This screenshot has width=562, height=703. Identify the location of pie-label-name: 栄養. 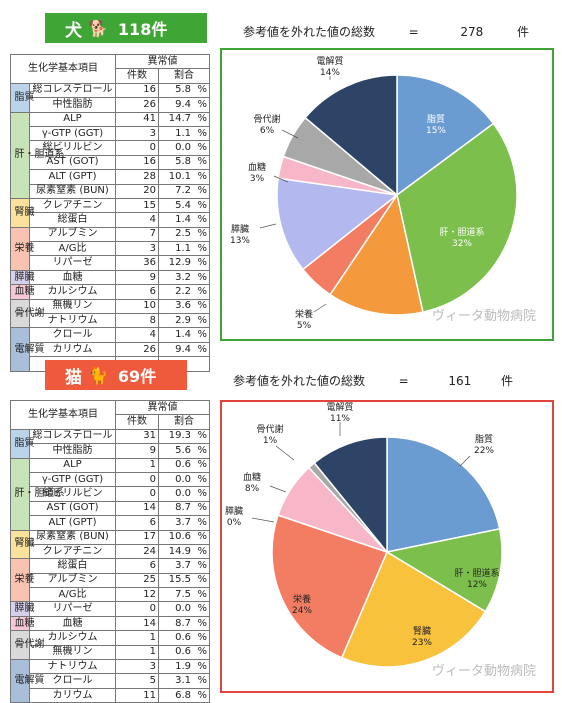
(302, 599).